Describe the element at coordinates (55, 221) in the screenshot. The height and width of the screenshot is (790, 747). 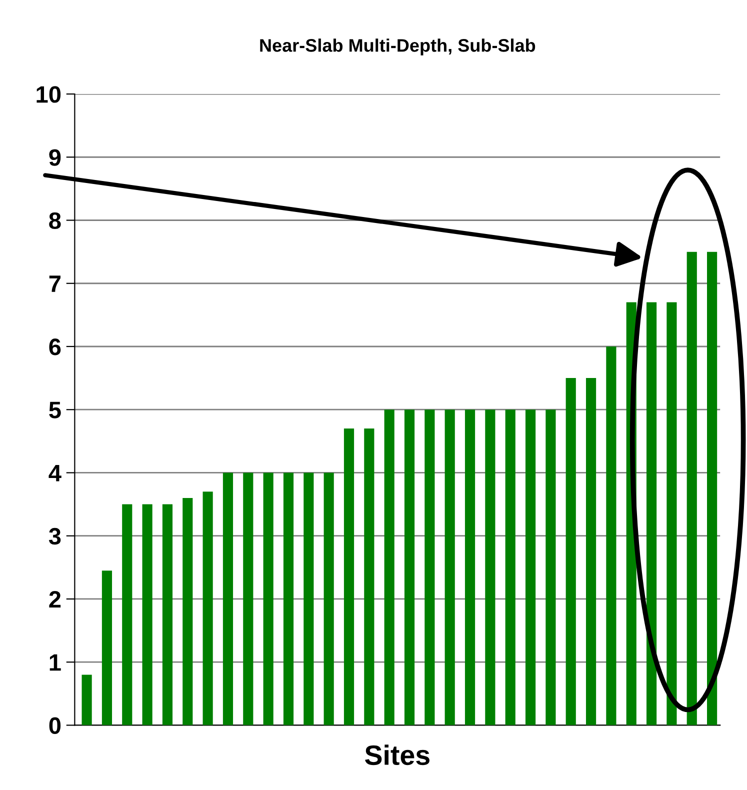
I see `y-tick-label: 8` at that location.